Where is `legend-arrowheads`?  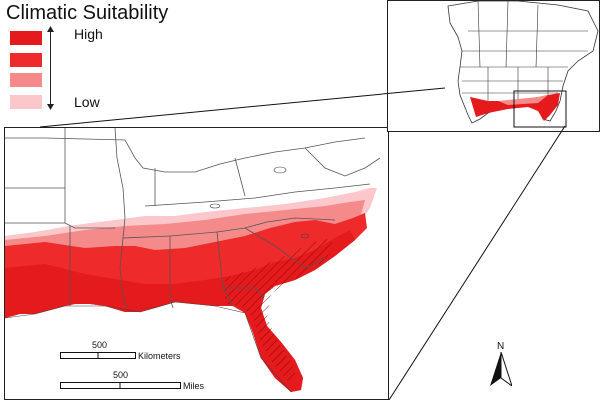 legend-arrowheads is located at coordinates (50, 68).